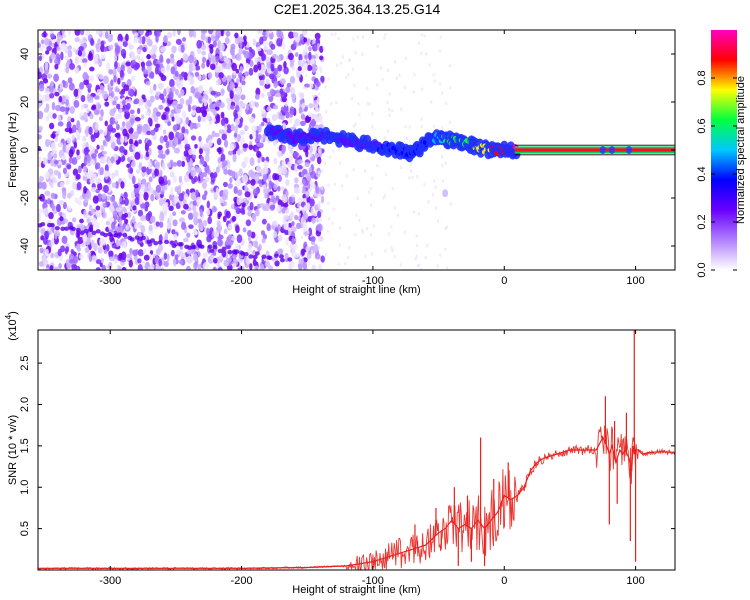 This screenshot has width=750, height=600. I want to click on y-multiplier-text: (x104), so click(11, 326).